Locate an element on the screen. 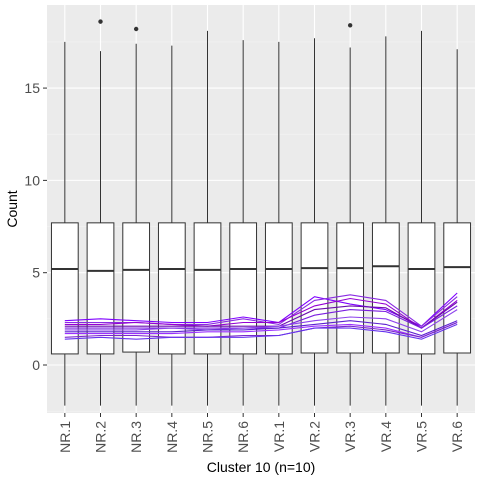  x-tick-label-VR.4: VR.4 is located at coordinates (386, 436).